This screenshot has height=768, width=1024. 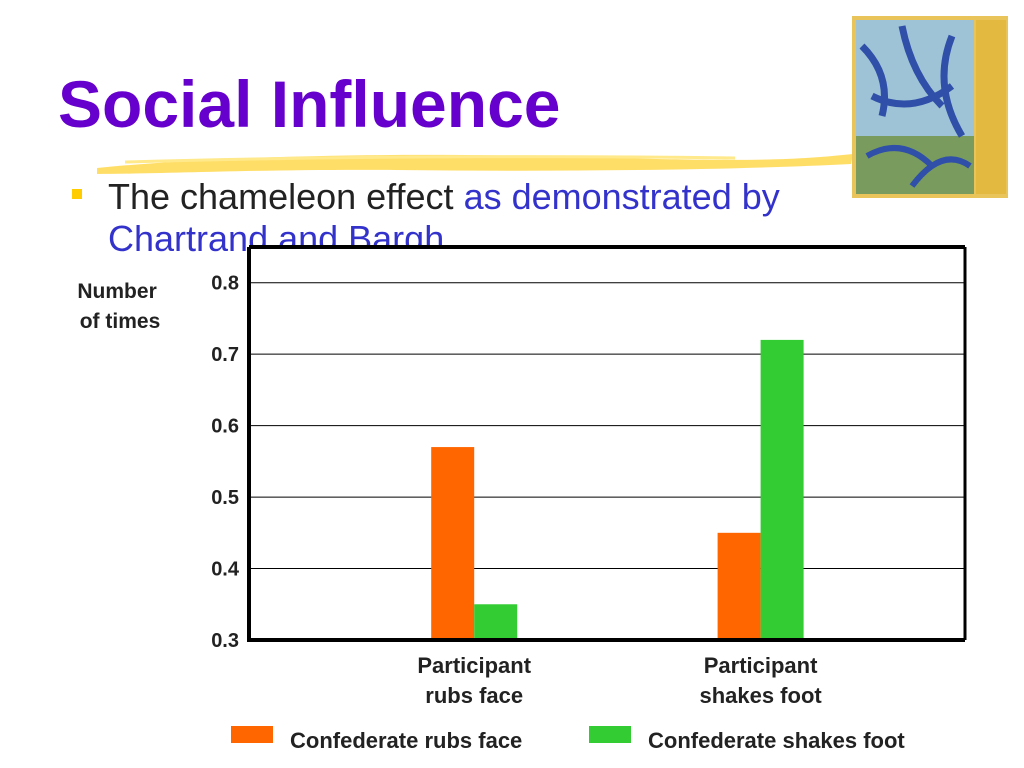 What do you see at coordinates (120, 321) in the screenshot?
I see `y-axis-label-line-2: of times` at bounding box center [120, 321].